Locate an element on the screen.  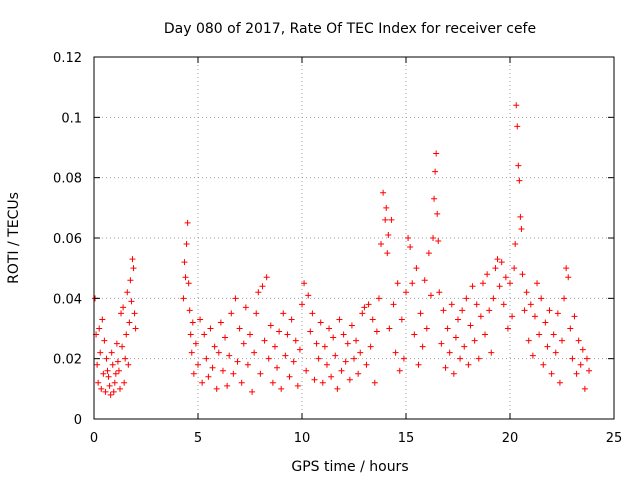
y-axis-label: ROTI / TECUs is located at coordinates (14, 238).